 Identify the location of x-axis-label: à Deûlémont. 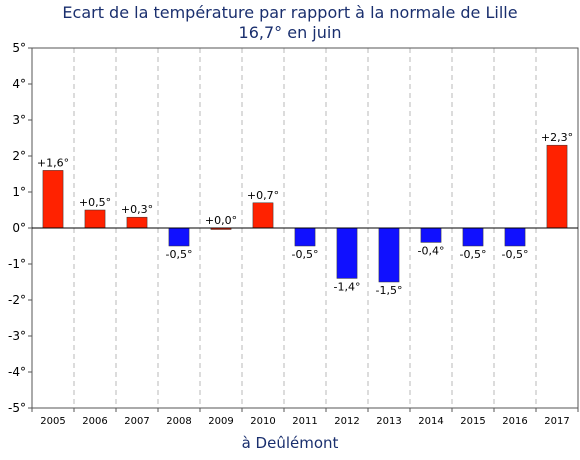
(290, 443).